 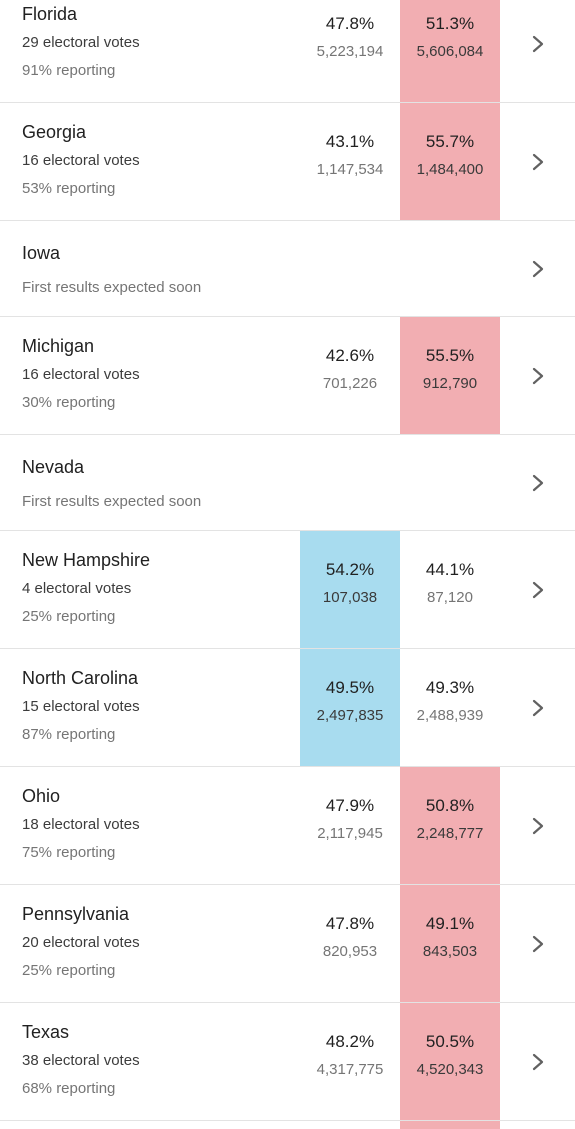 I want to click on rep-result-cell: 49.3% 2,488,939, so click(x=450, y=707).